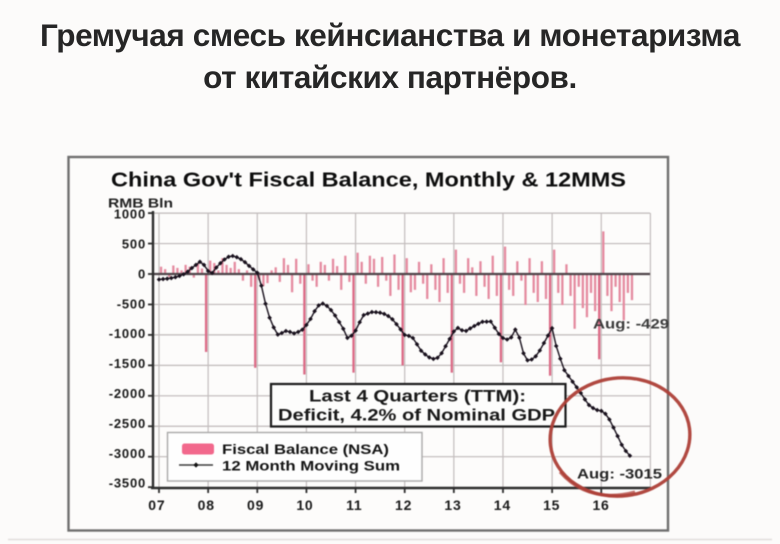  Describe the element at coordinates (142, 273) in the screenshot. I see `svg-text: 0` at that location.